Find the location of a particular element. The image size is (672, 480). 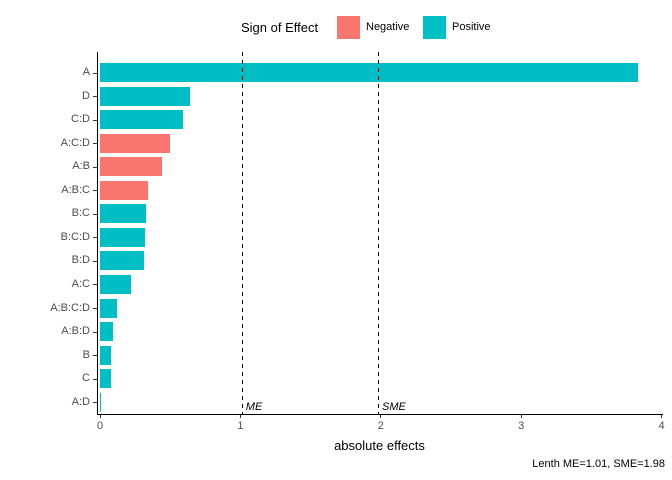

y-axis-label-A:D: A:D is located at coordinates (80, 401).